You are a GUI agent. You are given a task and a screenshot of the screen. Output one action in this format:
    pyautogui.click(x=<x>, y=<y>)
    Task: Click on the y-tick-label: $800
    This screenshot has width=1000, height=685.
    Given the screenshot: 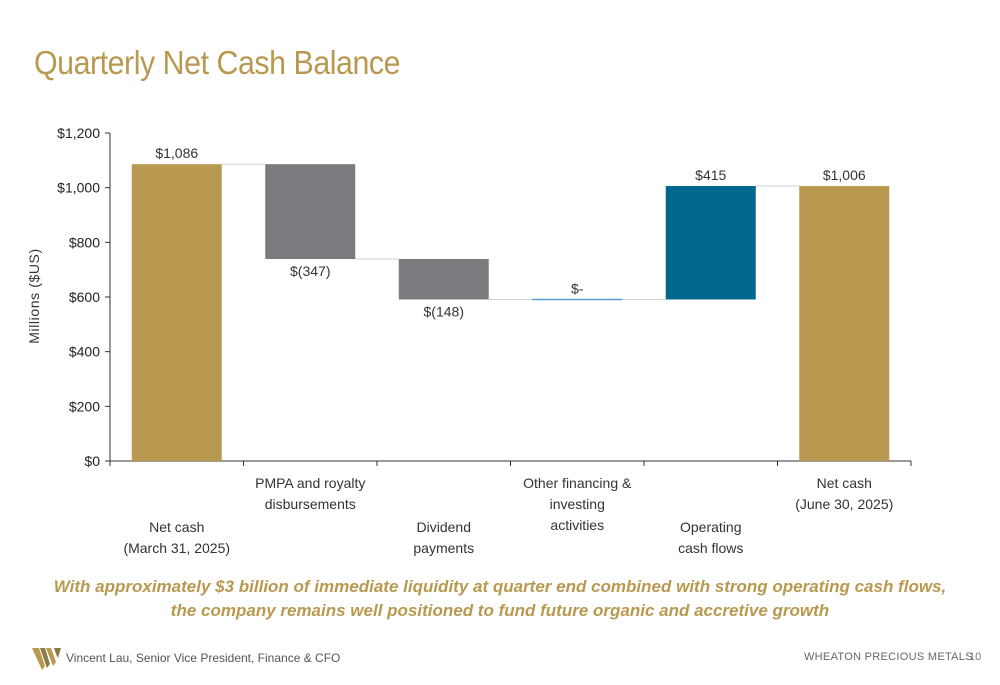 What is the action you would take?
    pyautogui.click(x=84, y=242)
    